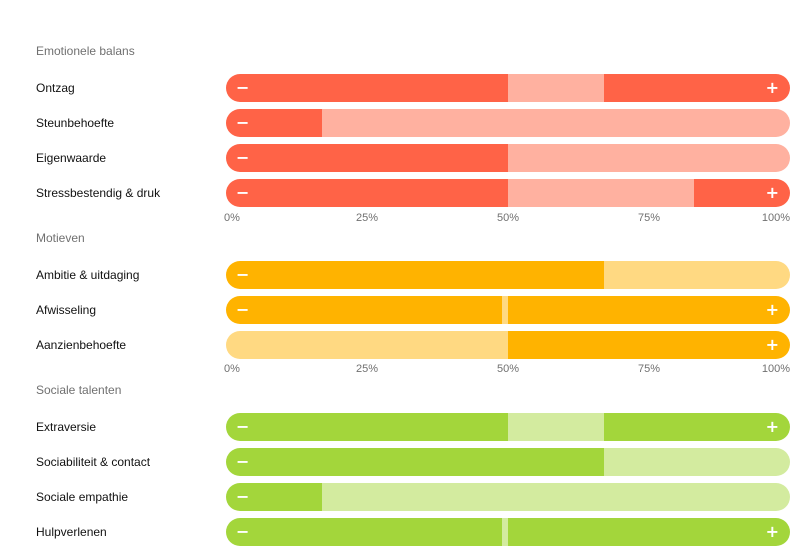 The image size is (794, 554). Describe the element at coordinates (71, 158) in the screenshot. I see `row-label: Eigenwaarde` at that location.